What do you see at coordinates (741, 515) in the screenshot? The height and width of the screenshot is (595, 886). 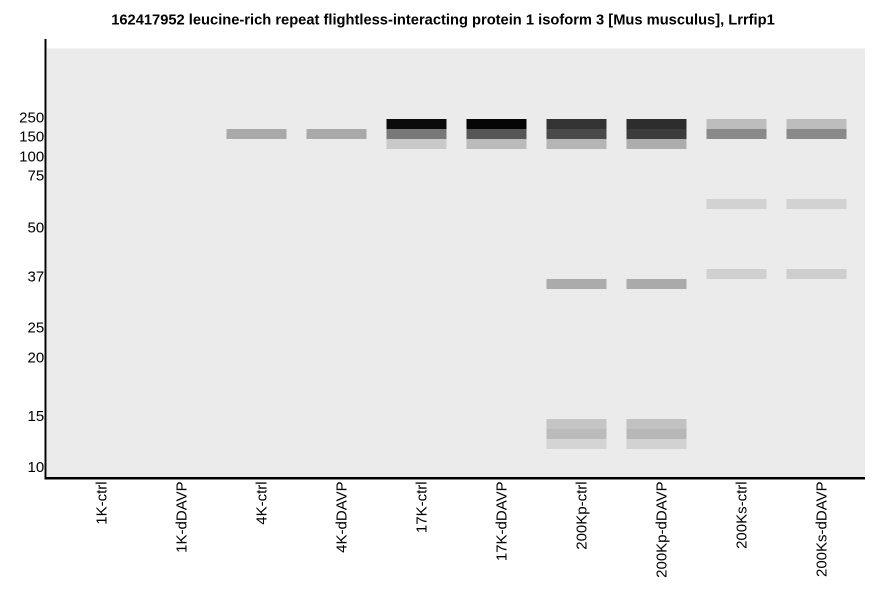 I see `svg-text: 200Ks-ctrl` at bounding box center [741, 515].